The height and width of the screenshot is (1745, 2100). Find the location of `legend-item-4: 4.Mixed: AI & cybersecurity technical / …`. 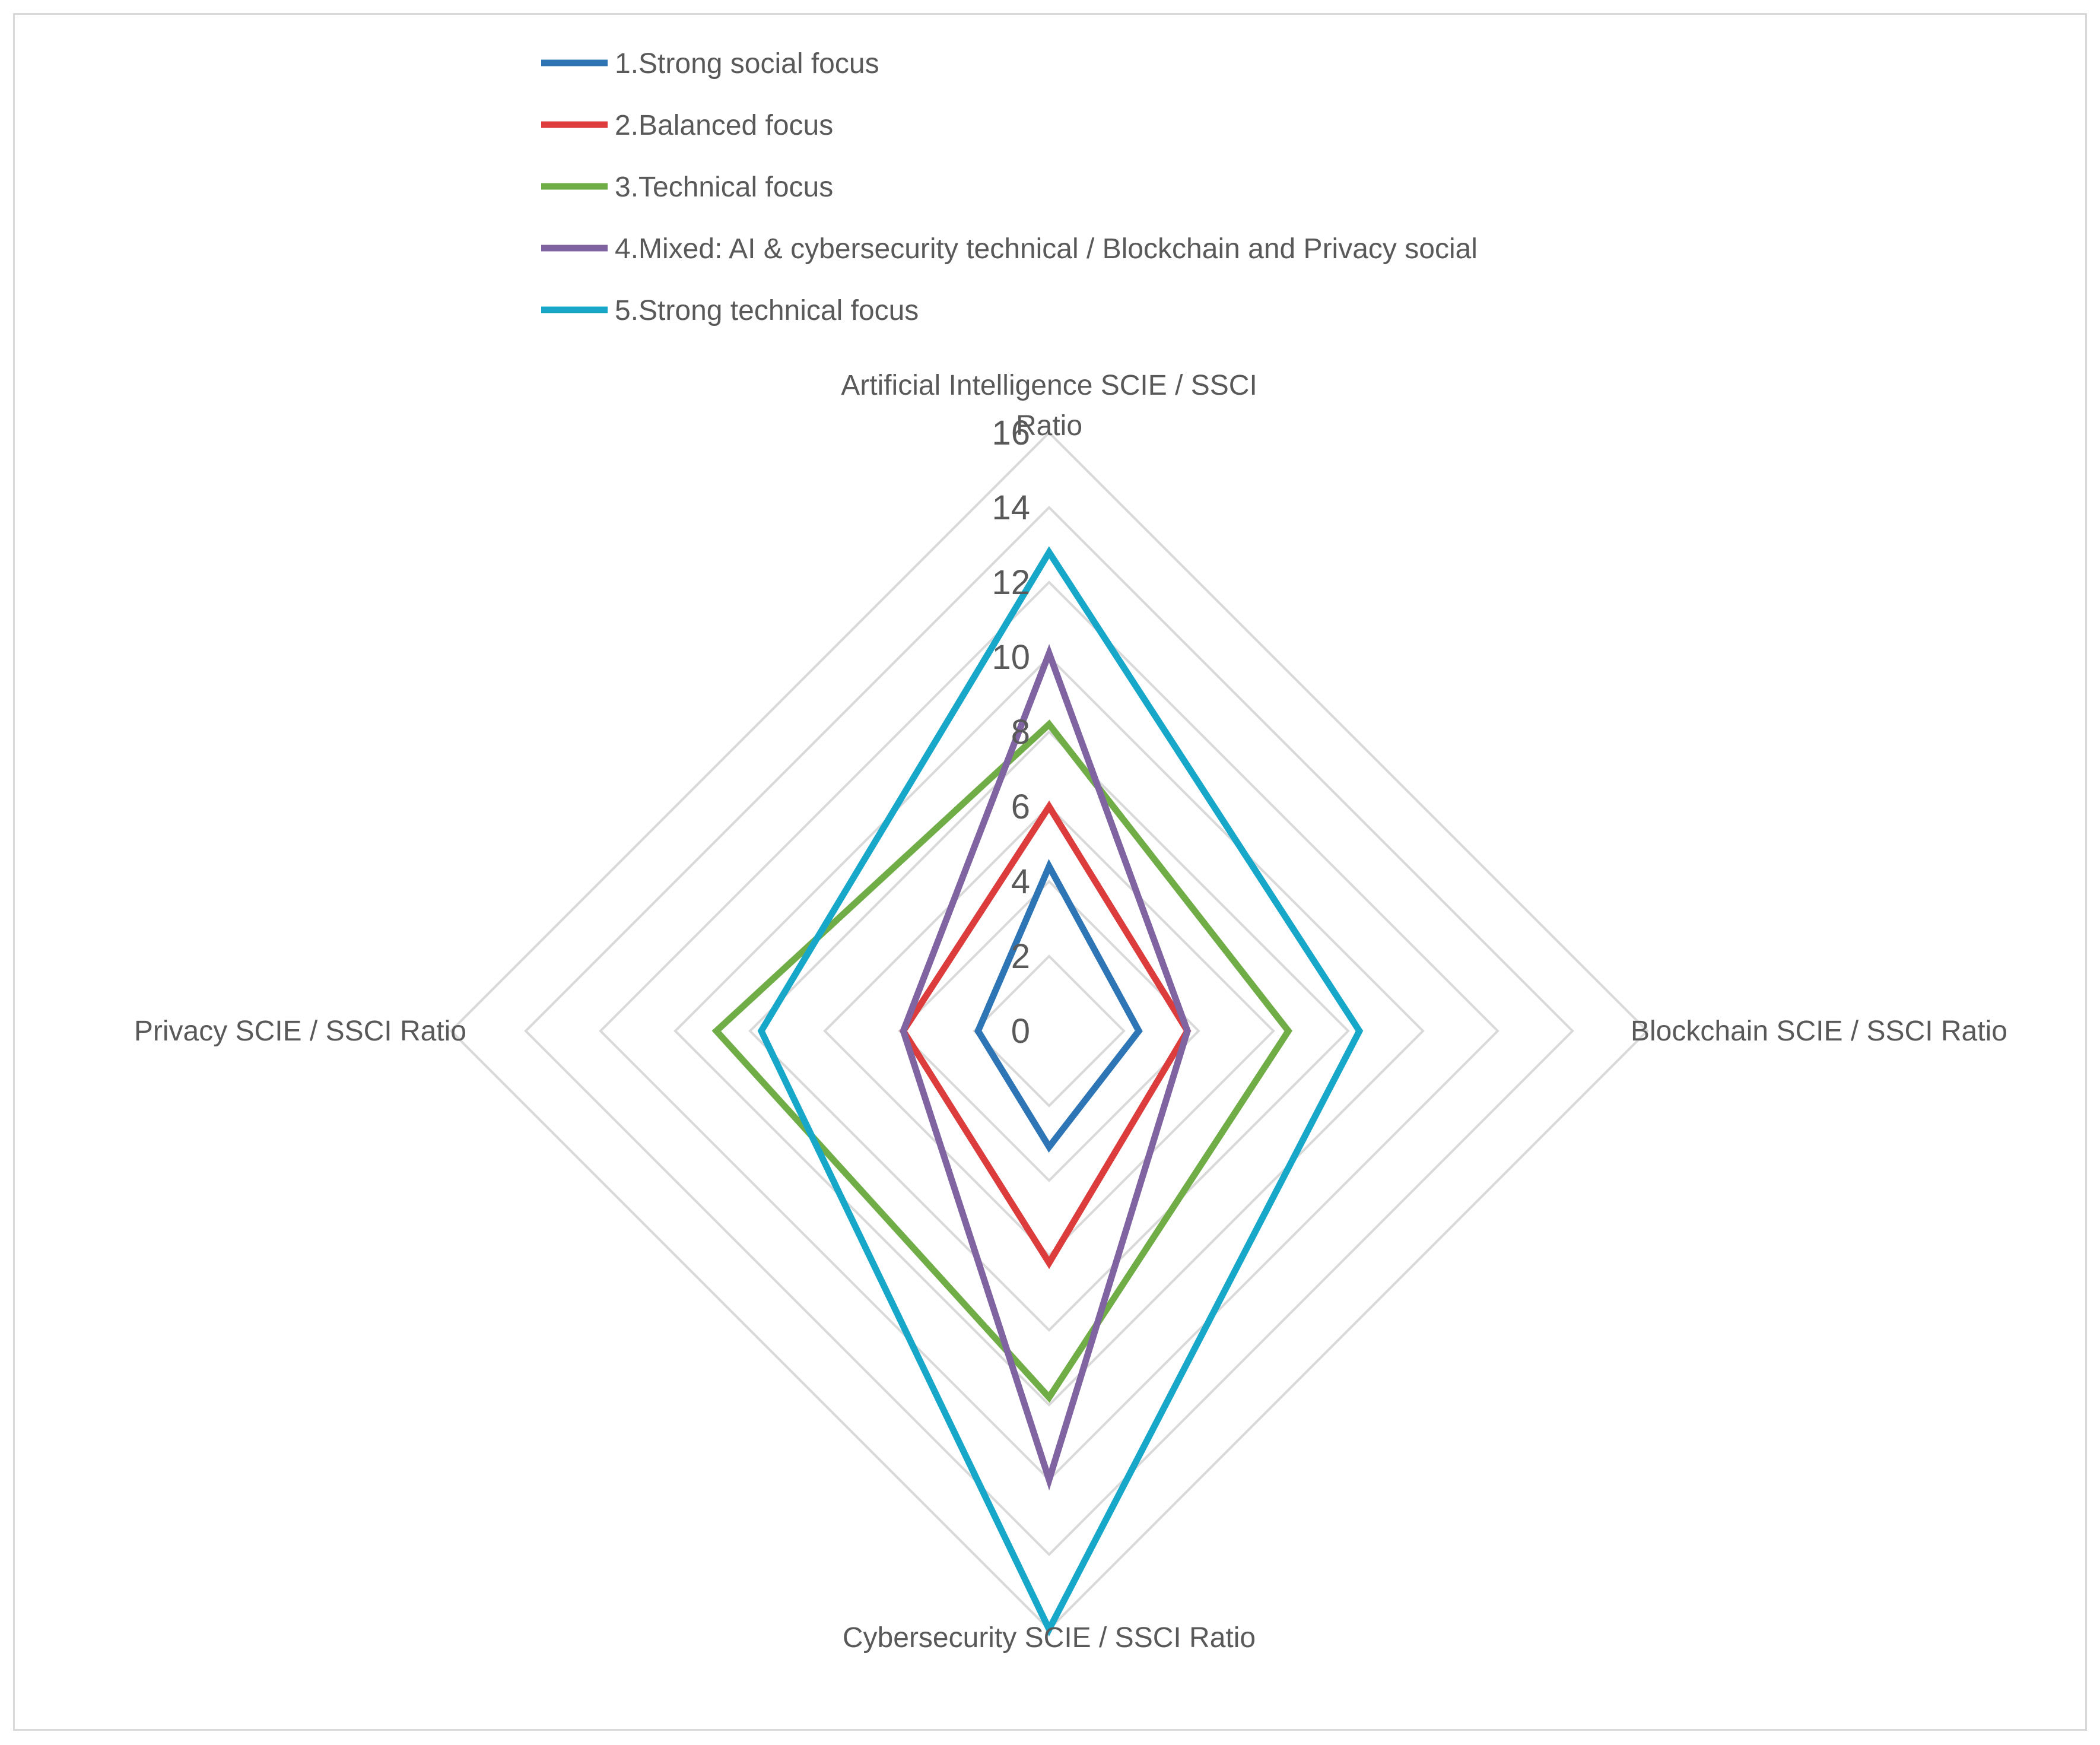

legend-item-4: 4.Mixed: AI & cybersecurity technical / … is located at coordinates (1010, 249).